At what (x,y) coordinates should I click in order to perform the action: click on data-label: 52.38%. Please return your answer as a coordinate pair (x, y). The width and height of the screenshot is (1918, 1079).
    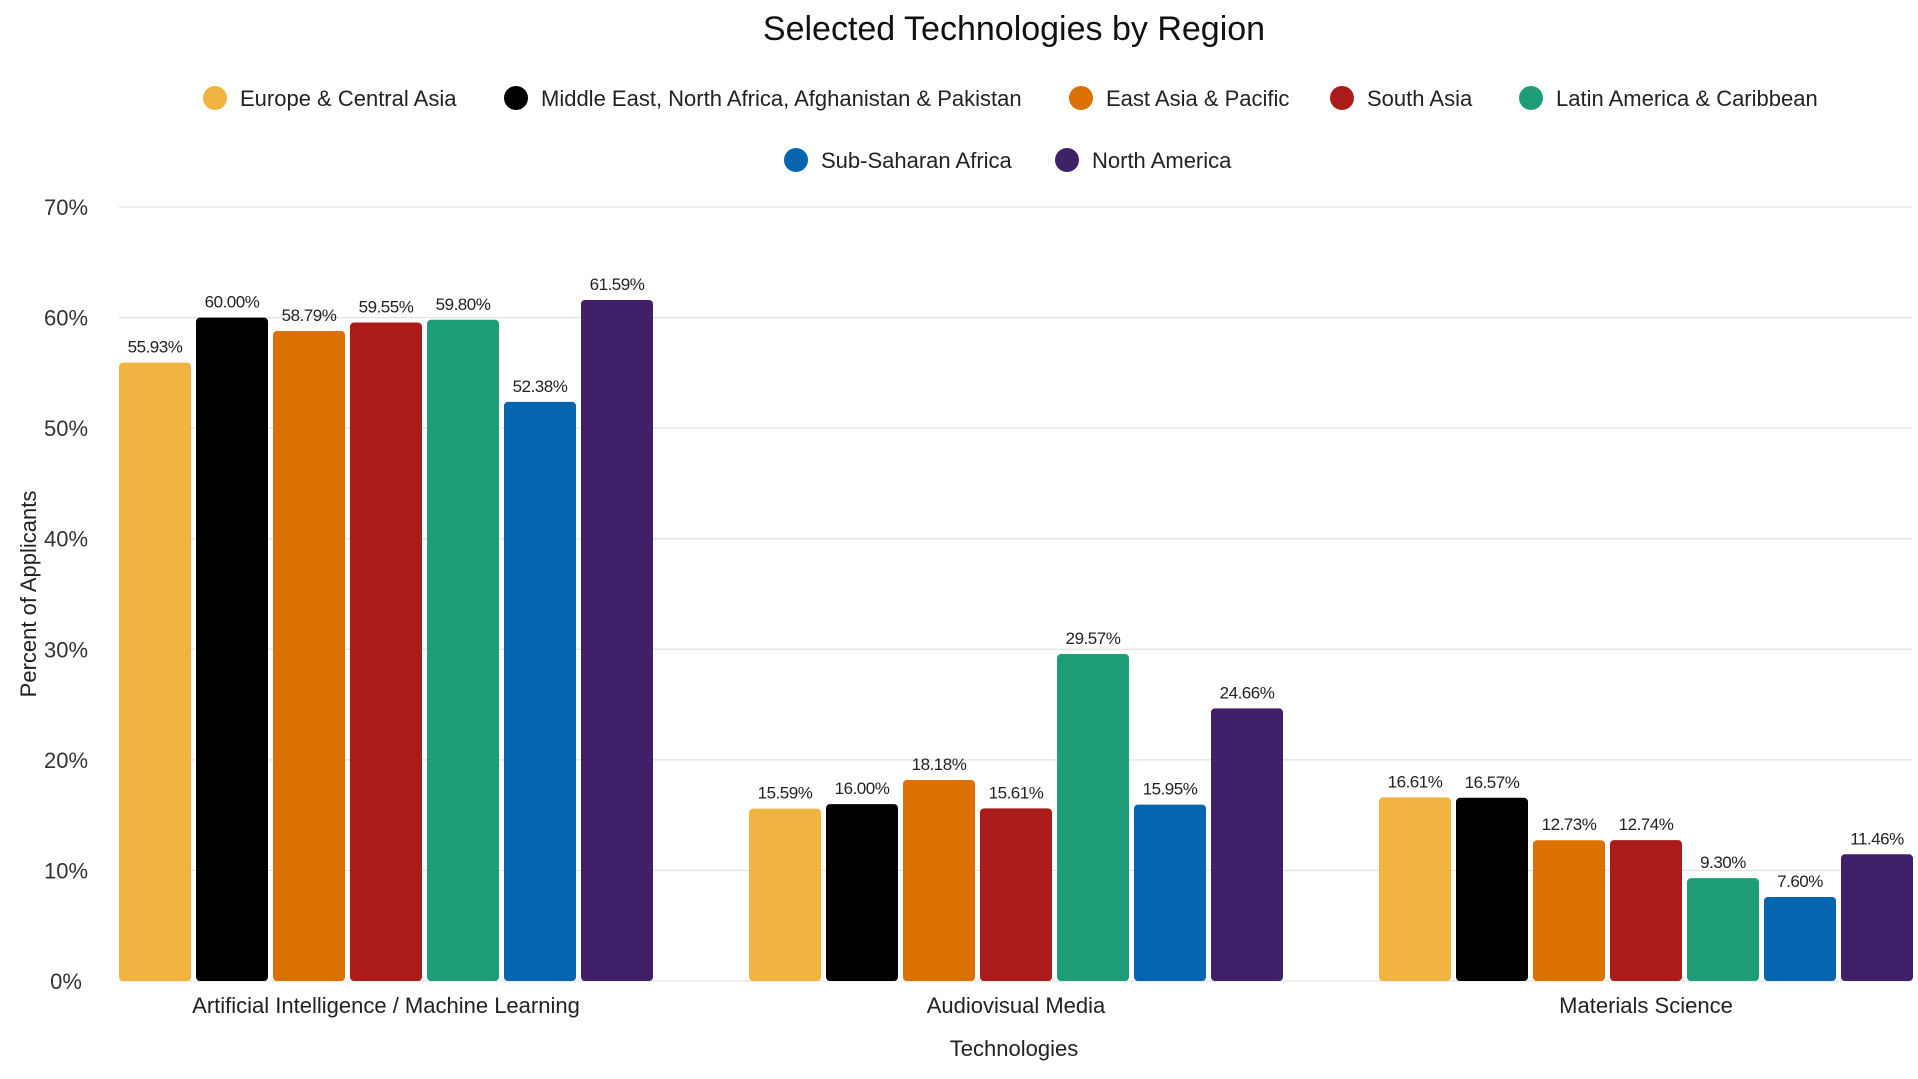
    Looking at the image, I should click on (540, 386).